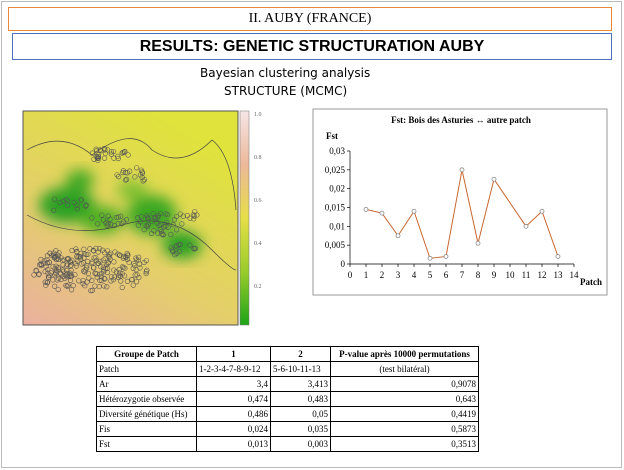 The image size is (624, 470). I want to click on table-cell: Ar, so click(146, 384).